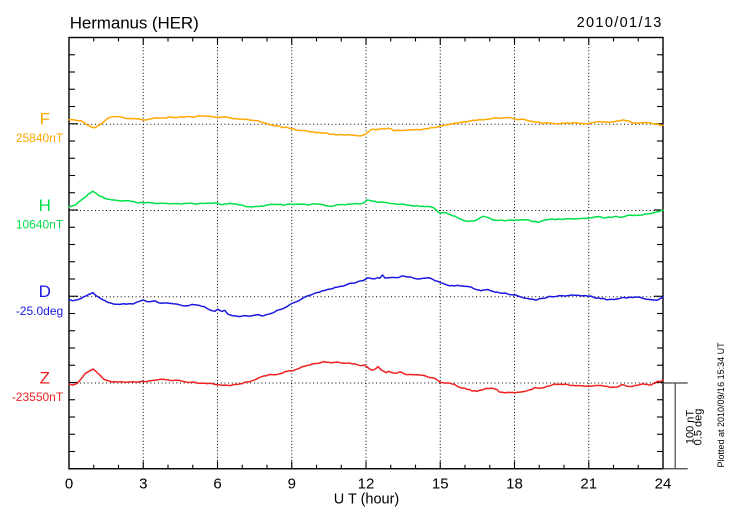 The height and width of the screenshot is (520, 730). What do you see at coordinates (620, 23) in the screenshot?
I see `svg-text: 2010/01/13` at bounding box center [620, 23].